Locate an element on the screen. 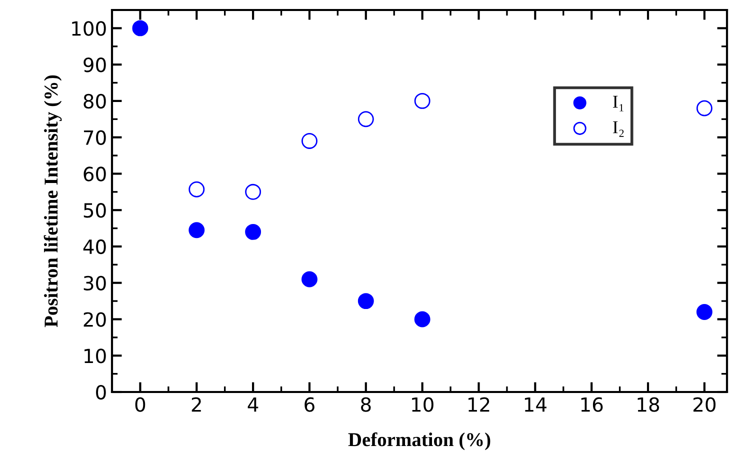  y-axis-title: Positron lifetime Intensity (%) is located at coordinates (53, 201).